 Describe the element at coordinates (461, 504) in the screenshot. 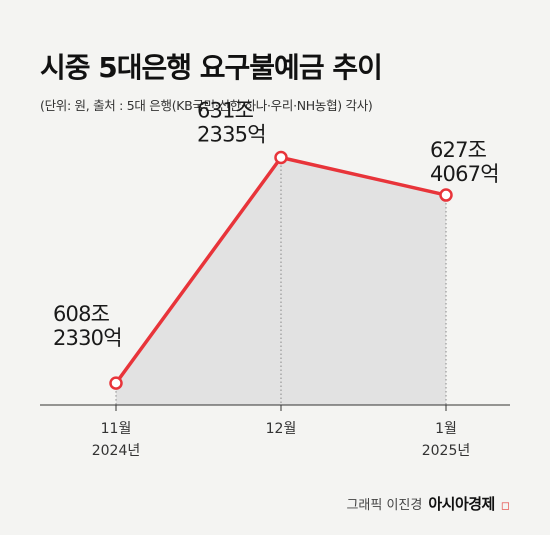

I see `publisher-logo: 아시아경제` at that location.